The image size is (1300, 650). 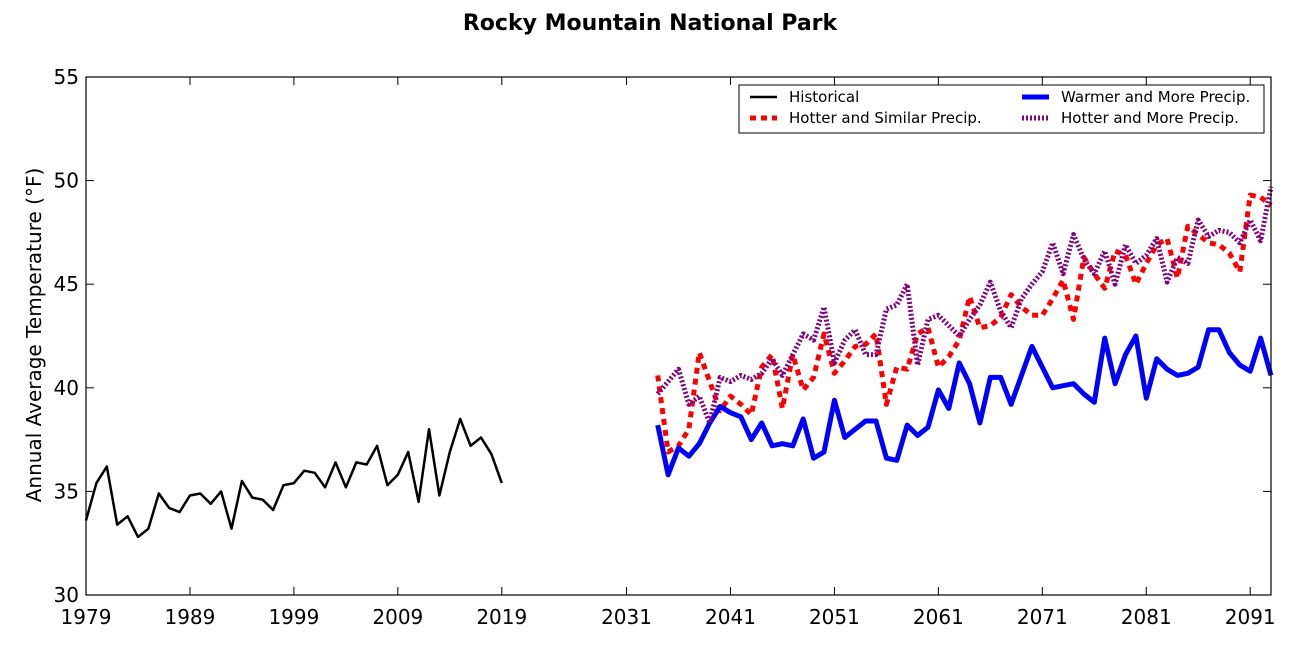 I want to click on x-tick-label: 2019, so click(x=501, y=617).